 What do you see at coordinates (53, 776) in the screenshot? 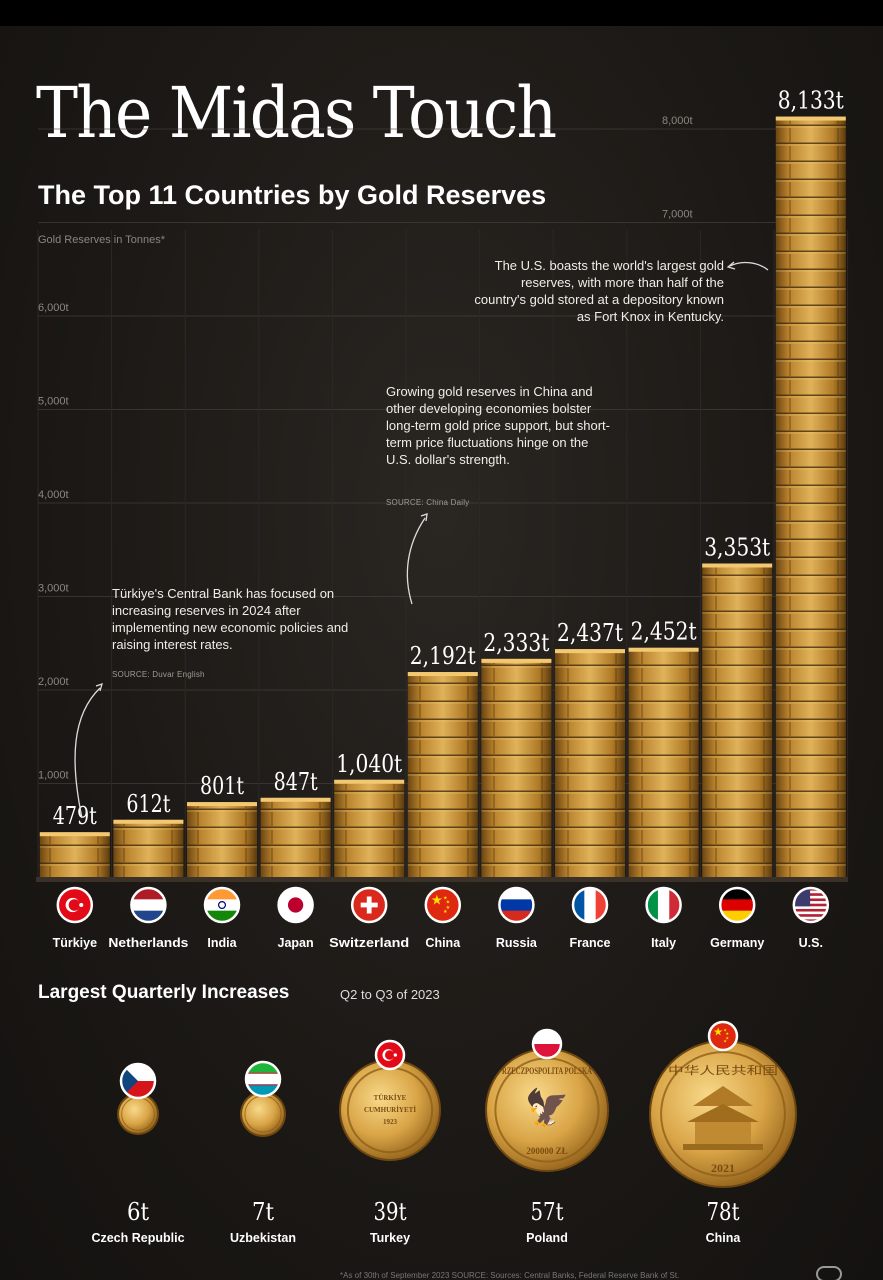
I see `y-tick-label: 1,000t` at bounding box center [53, 776].